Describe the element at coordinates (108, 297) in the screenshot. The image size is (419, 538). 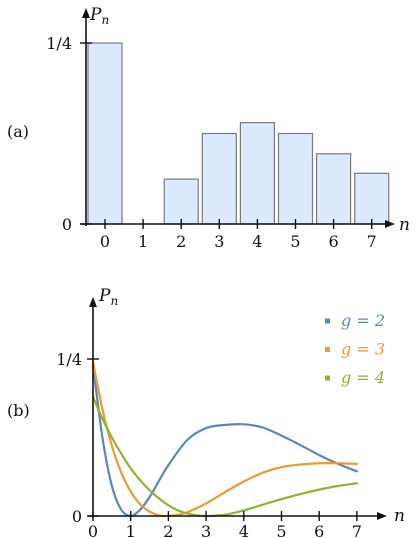
I see `panel-b-y-axis-label: Pn` at that location.